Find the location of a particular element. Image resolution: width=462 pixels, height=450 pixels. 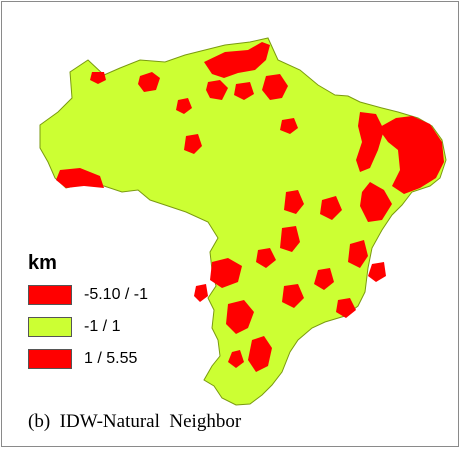

legend-item-neutral: -1 / 1 is located at coordinates (88, 327).